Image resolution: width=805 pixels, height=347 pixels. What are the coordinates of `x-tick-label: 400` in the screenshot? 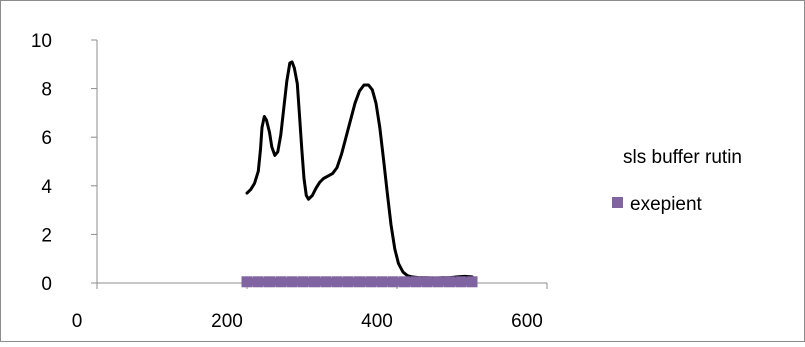 It's located at (377, 321).